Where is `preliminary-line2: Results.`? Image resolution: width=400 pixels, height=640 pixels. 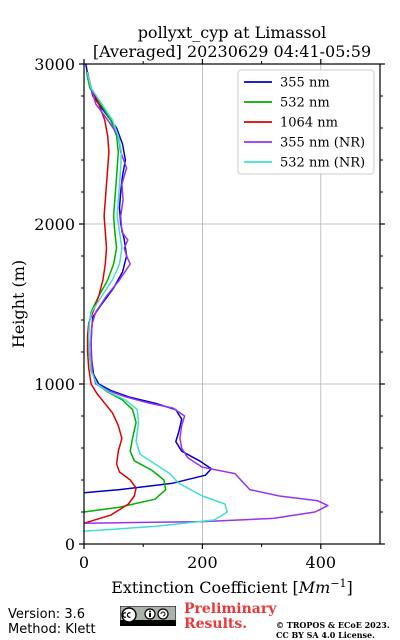 preliminary-line2: Results. is located at coordinates (216, 624).